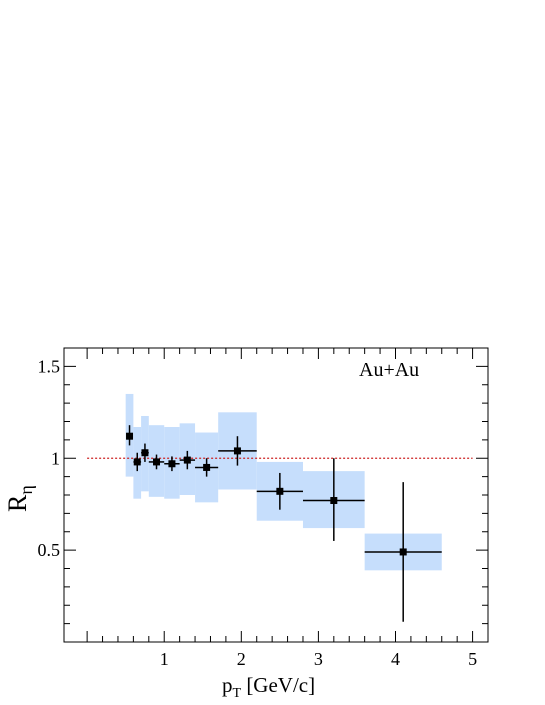  Describe the element at coordinates (241, 659) in the screenshot. I see `x-tick-label-2: 2` at that location.